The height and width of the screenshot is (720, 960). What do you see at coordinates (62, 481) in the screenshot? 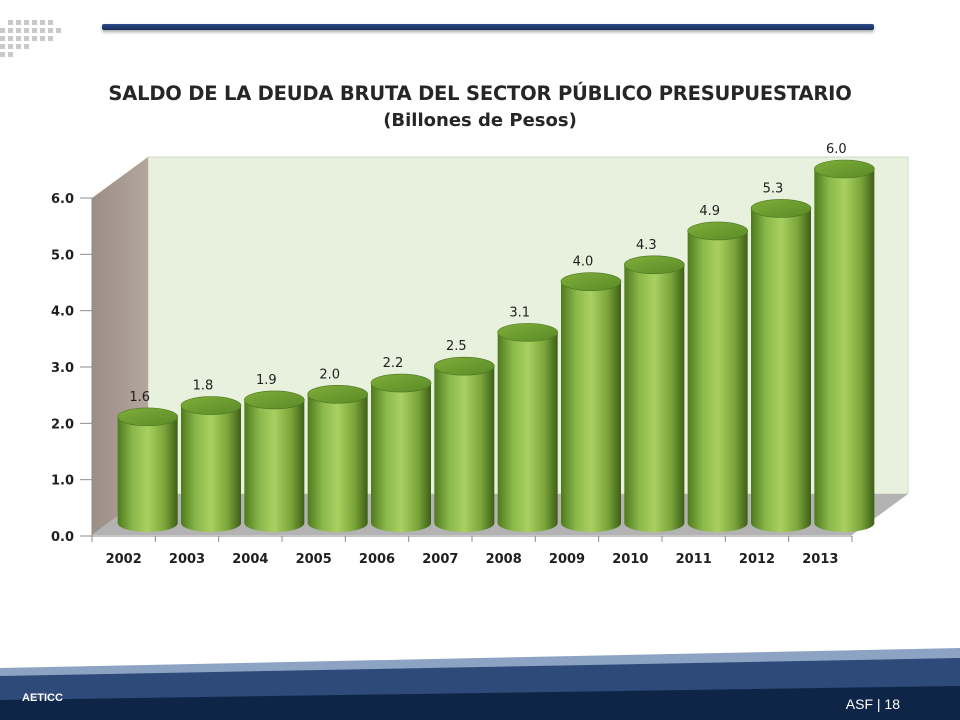
I see `y-tick-label: 1.0` at bounding box center [62, 481].